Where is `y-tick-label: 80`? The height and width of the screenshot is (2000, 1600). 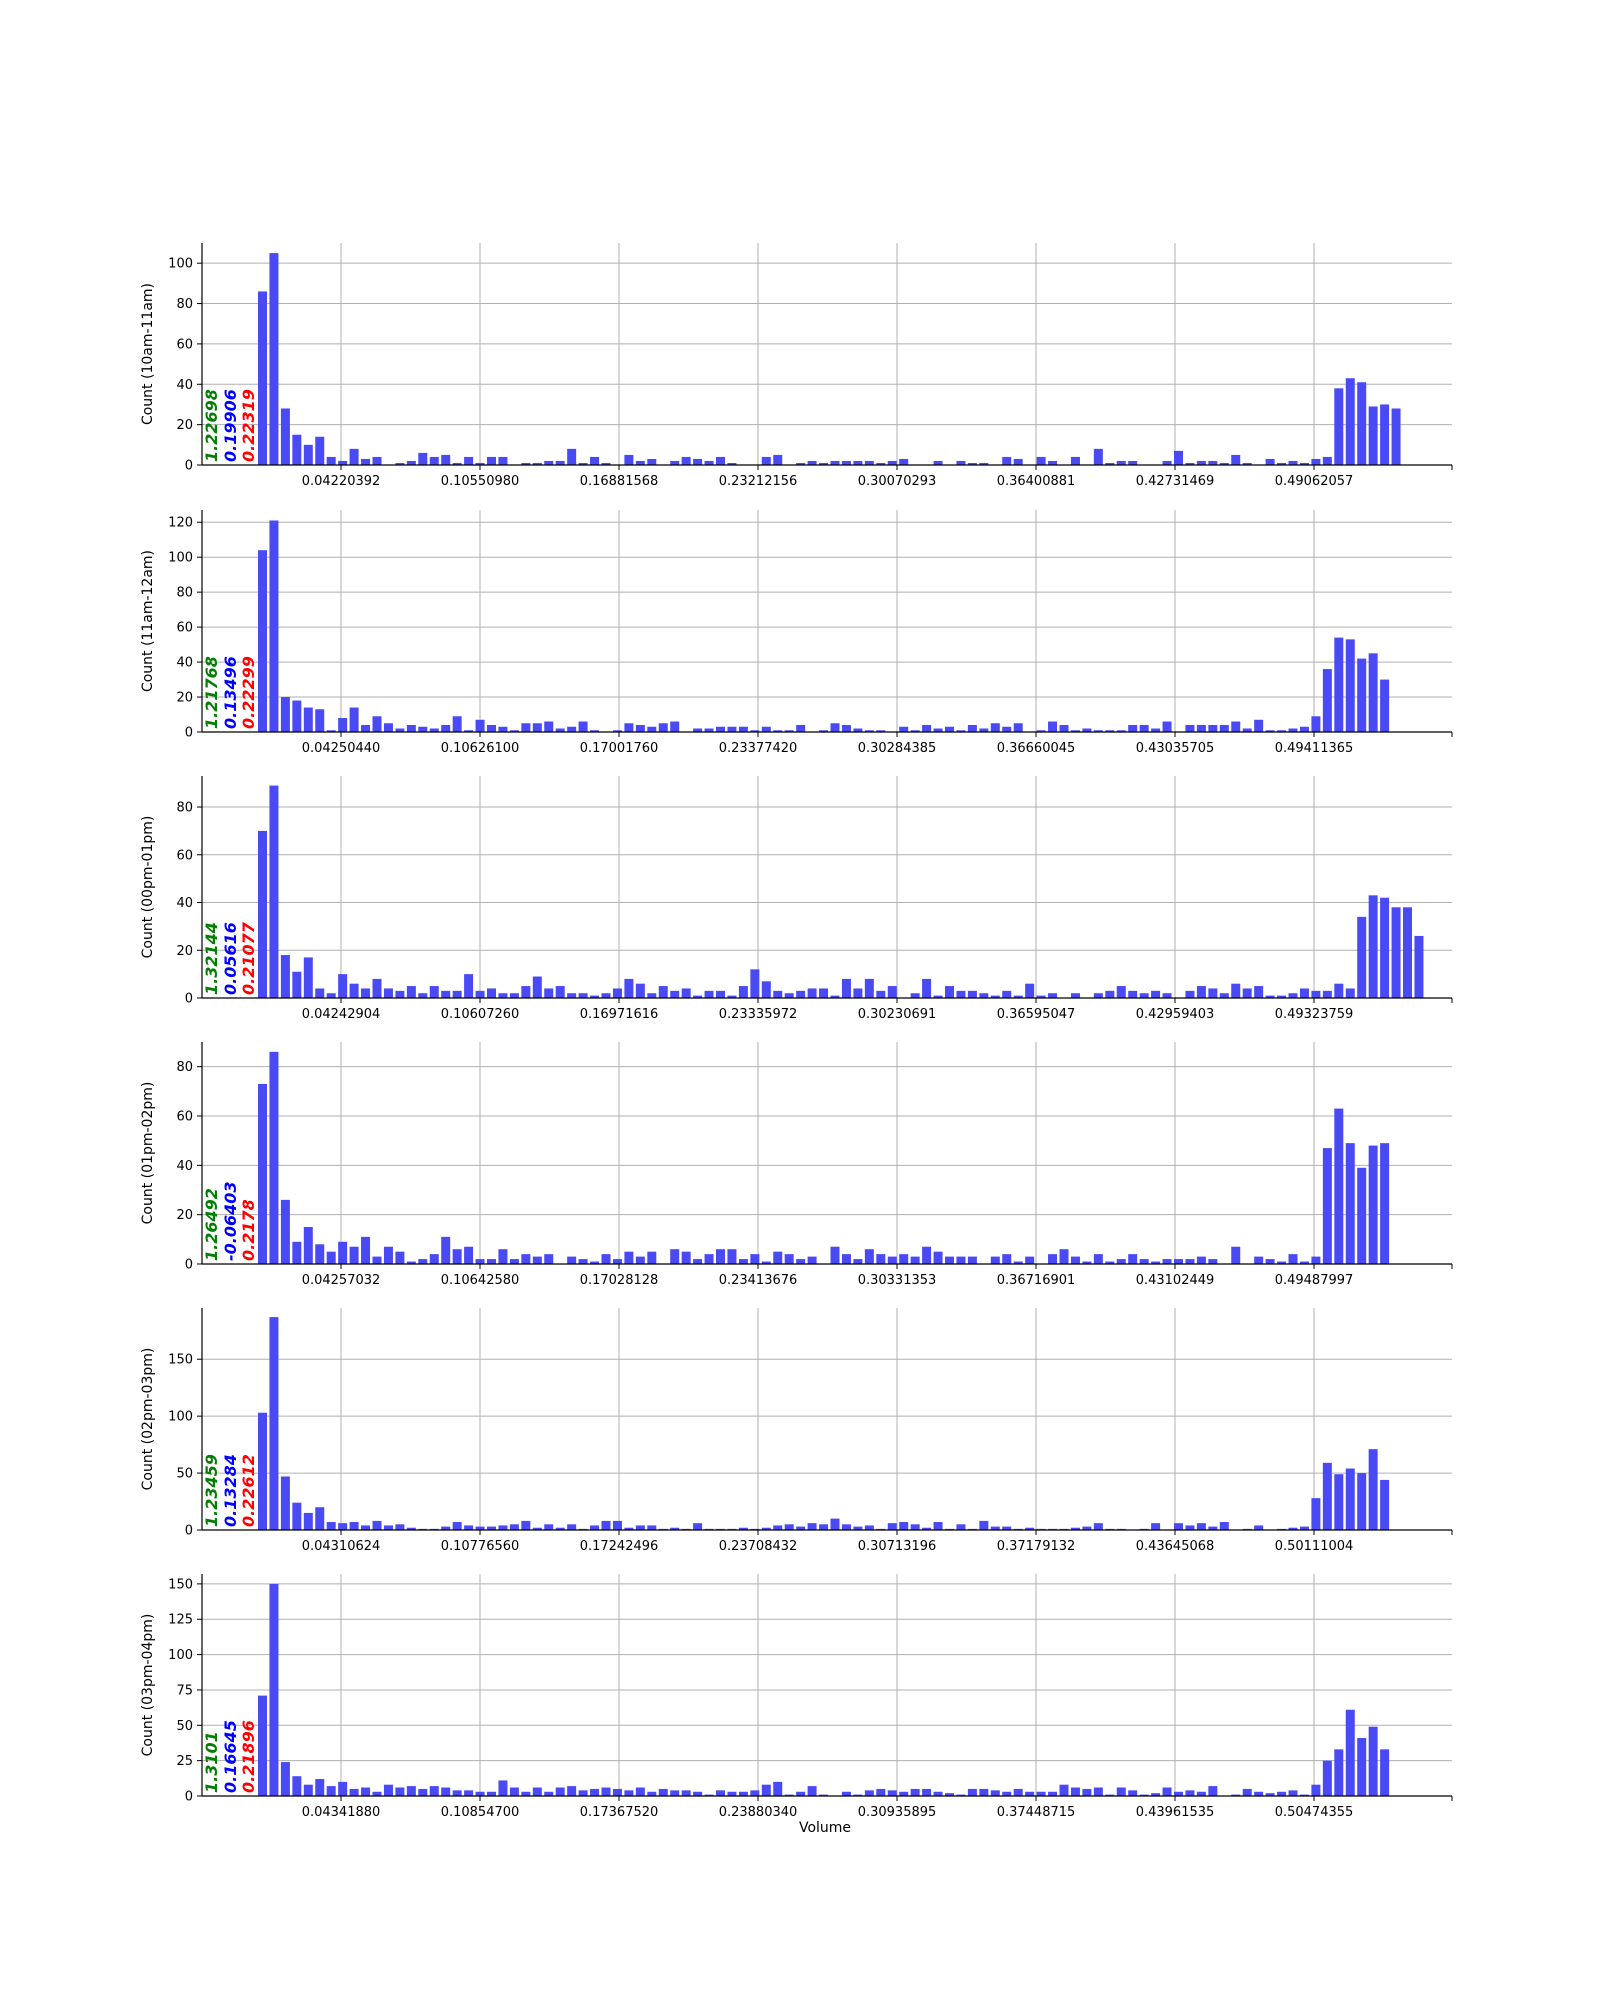
y-tick-label: 80 is located at coordinates (184, 808).